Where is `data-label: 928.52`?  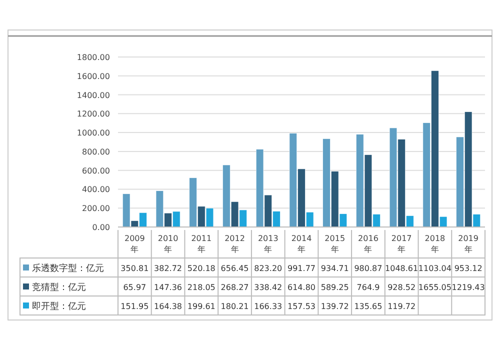 data-label: 928.52 is located at coordinates (402, 287).